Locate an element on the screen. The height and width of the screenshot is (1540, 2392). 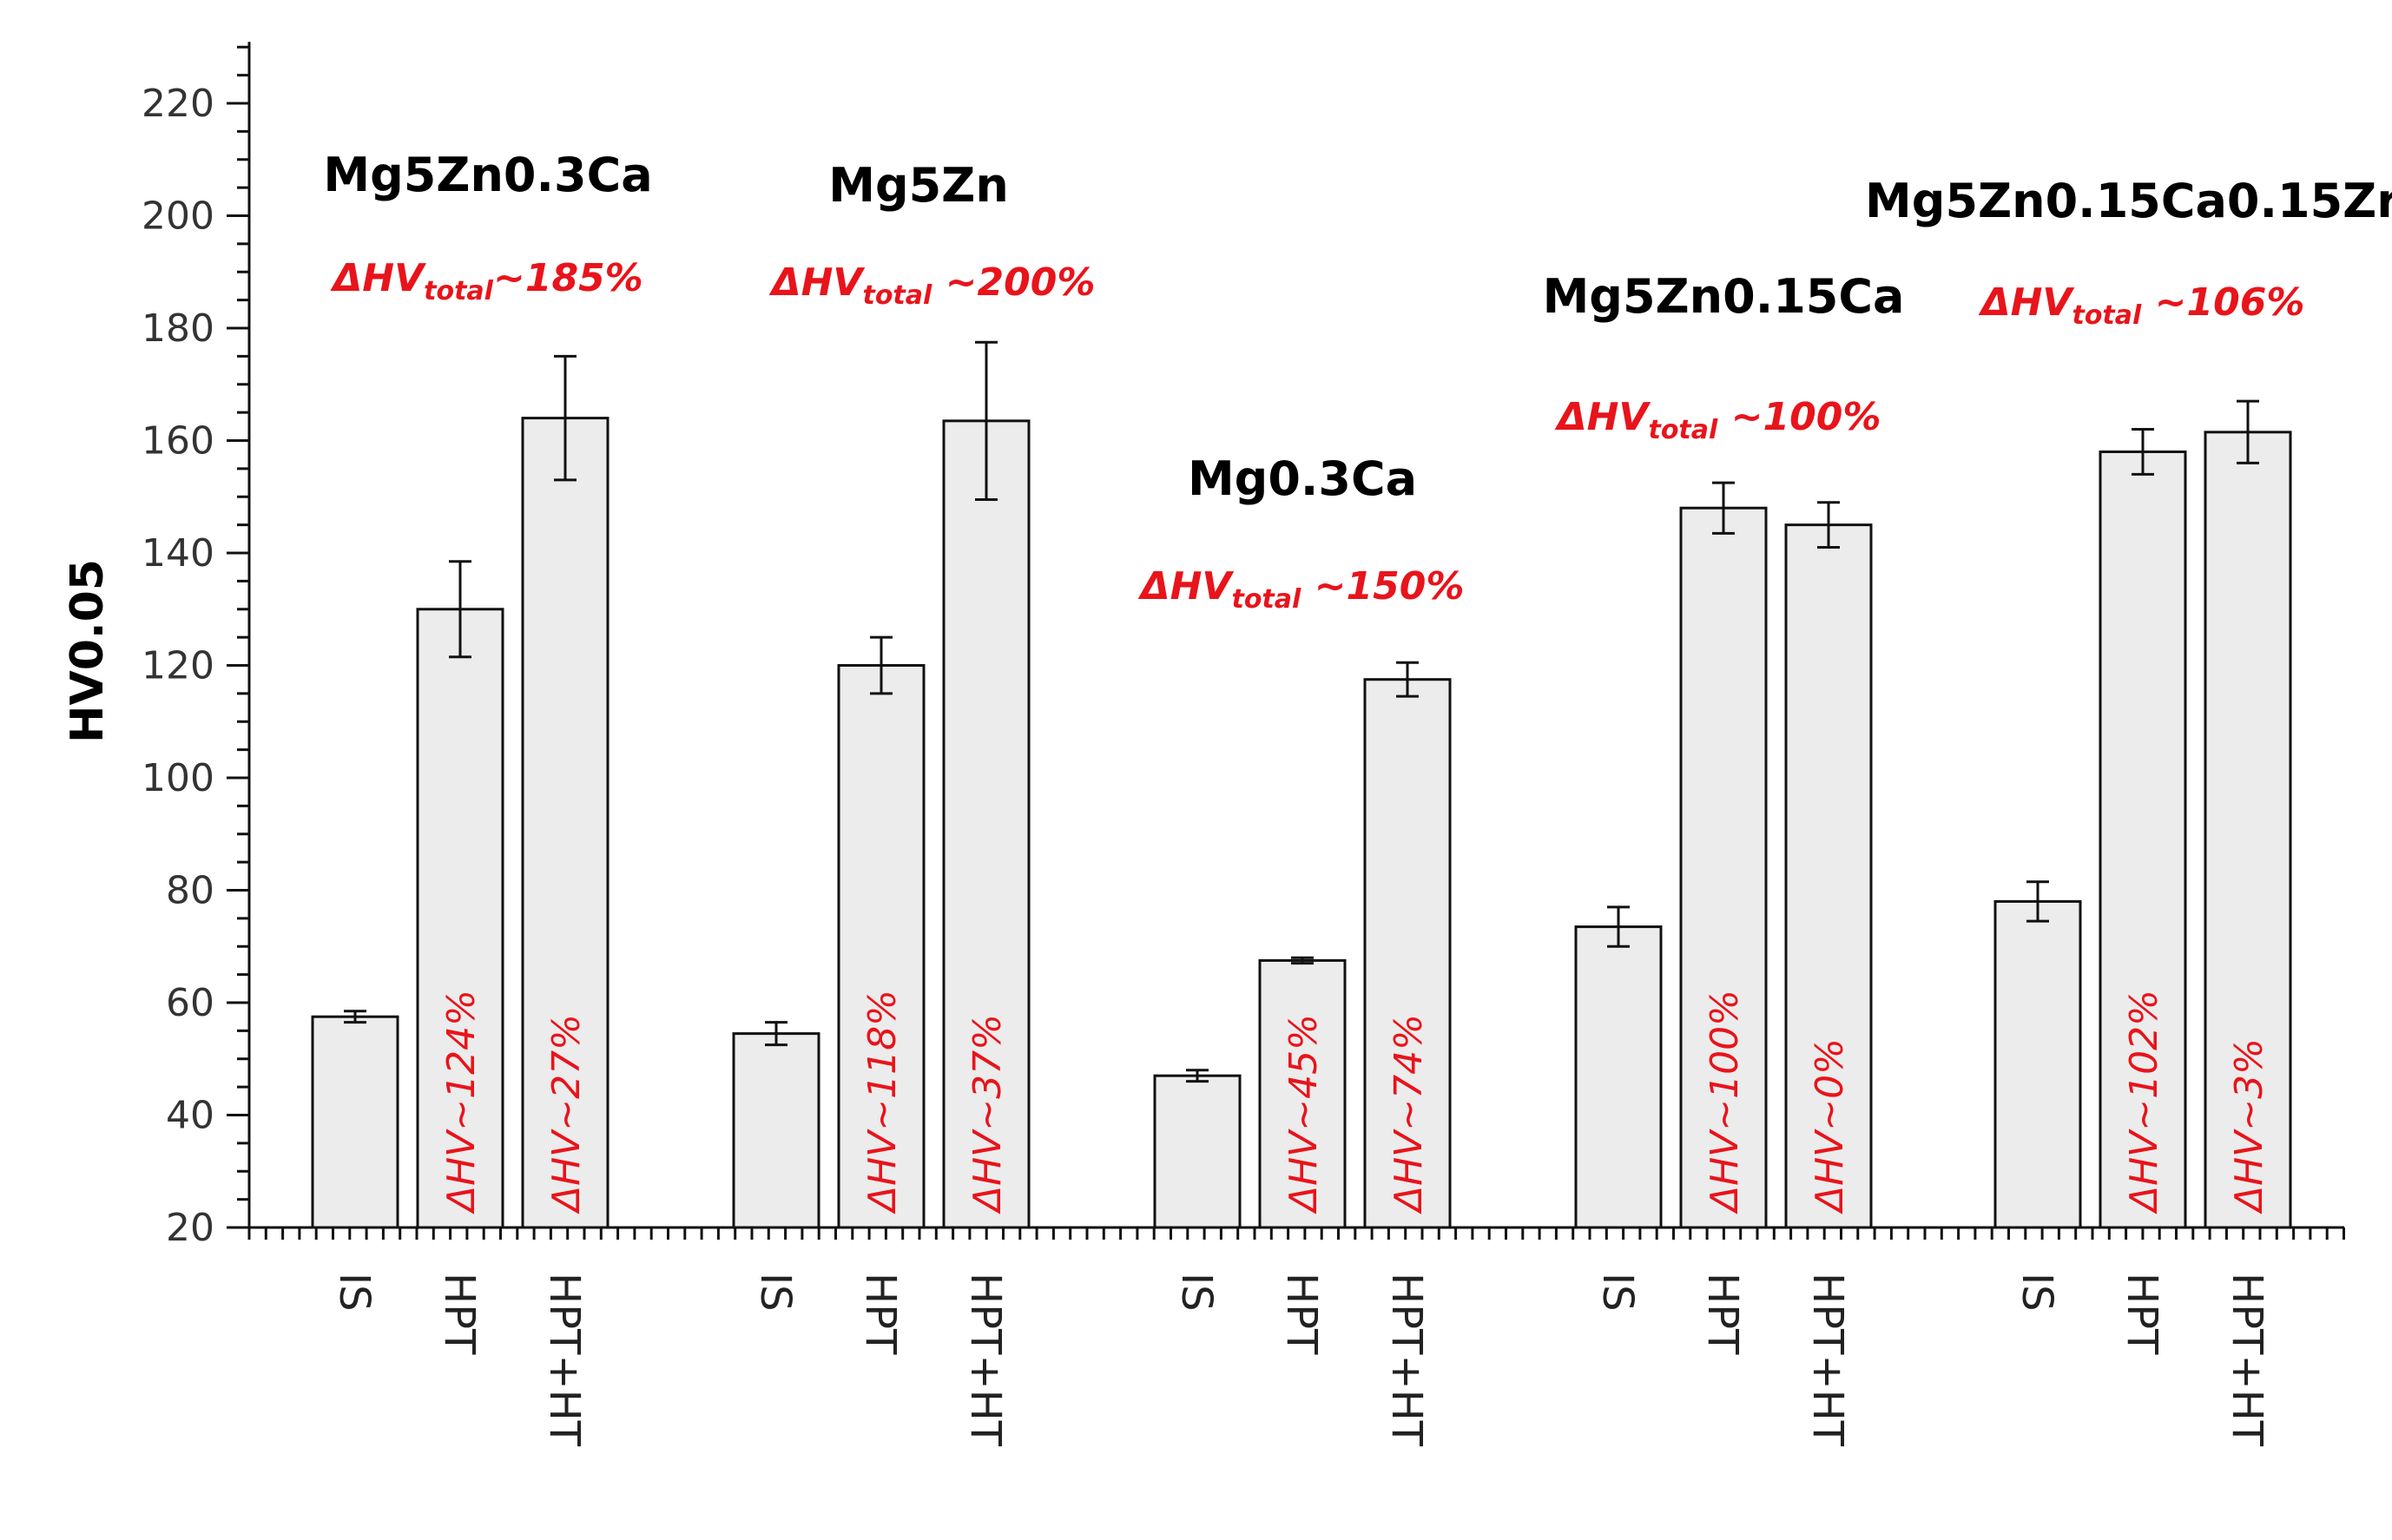
delta-bar-label: ΔHV~124% is located at coordinates (461, 1102).